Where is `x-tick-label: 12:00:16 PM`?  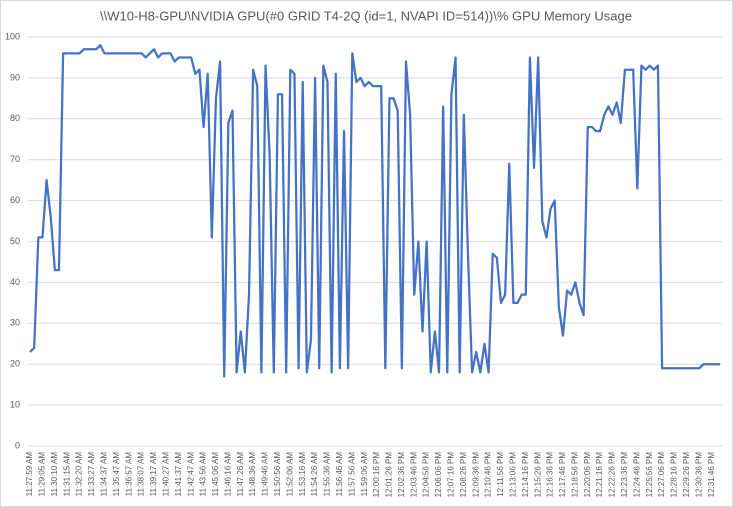
x-tick-label: 12:00:16 PM is located at coordinates (376, 475).